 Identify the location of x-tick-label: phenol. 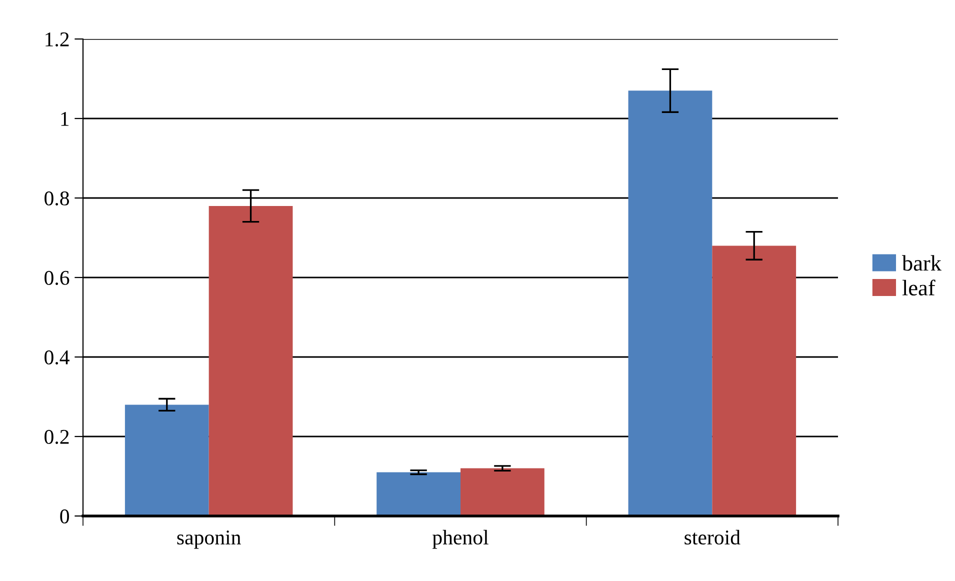
(460, 539).